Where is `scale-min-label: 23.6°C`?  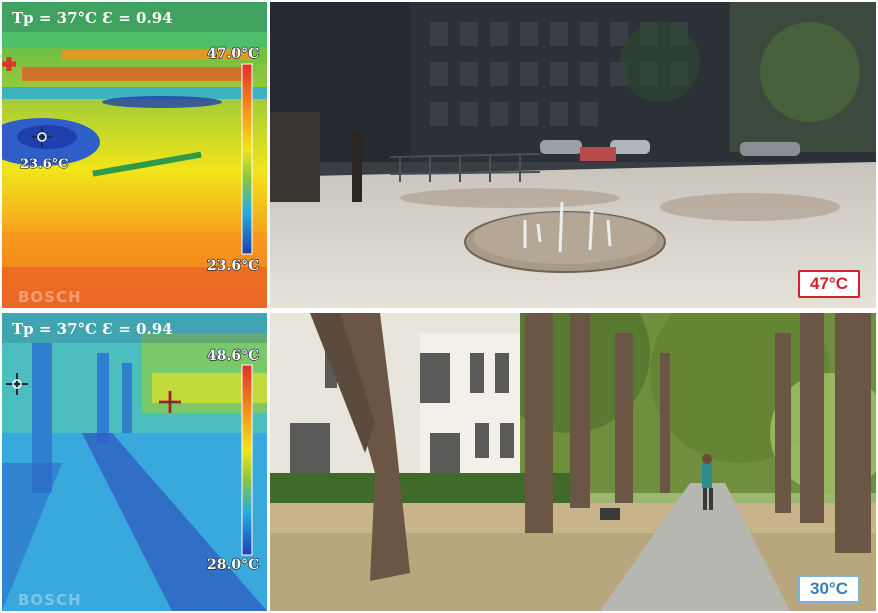 scale-min-label: 23.6°C is located at coordinates (233, 266).